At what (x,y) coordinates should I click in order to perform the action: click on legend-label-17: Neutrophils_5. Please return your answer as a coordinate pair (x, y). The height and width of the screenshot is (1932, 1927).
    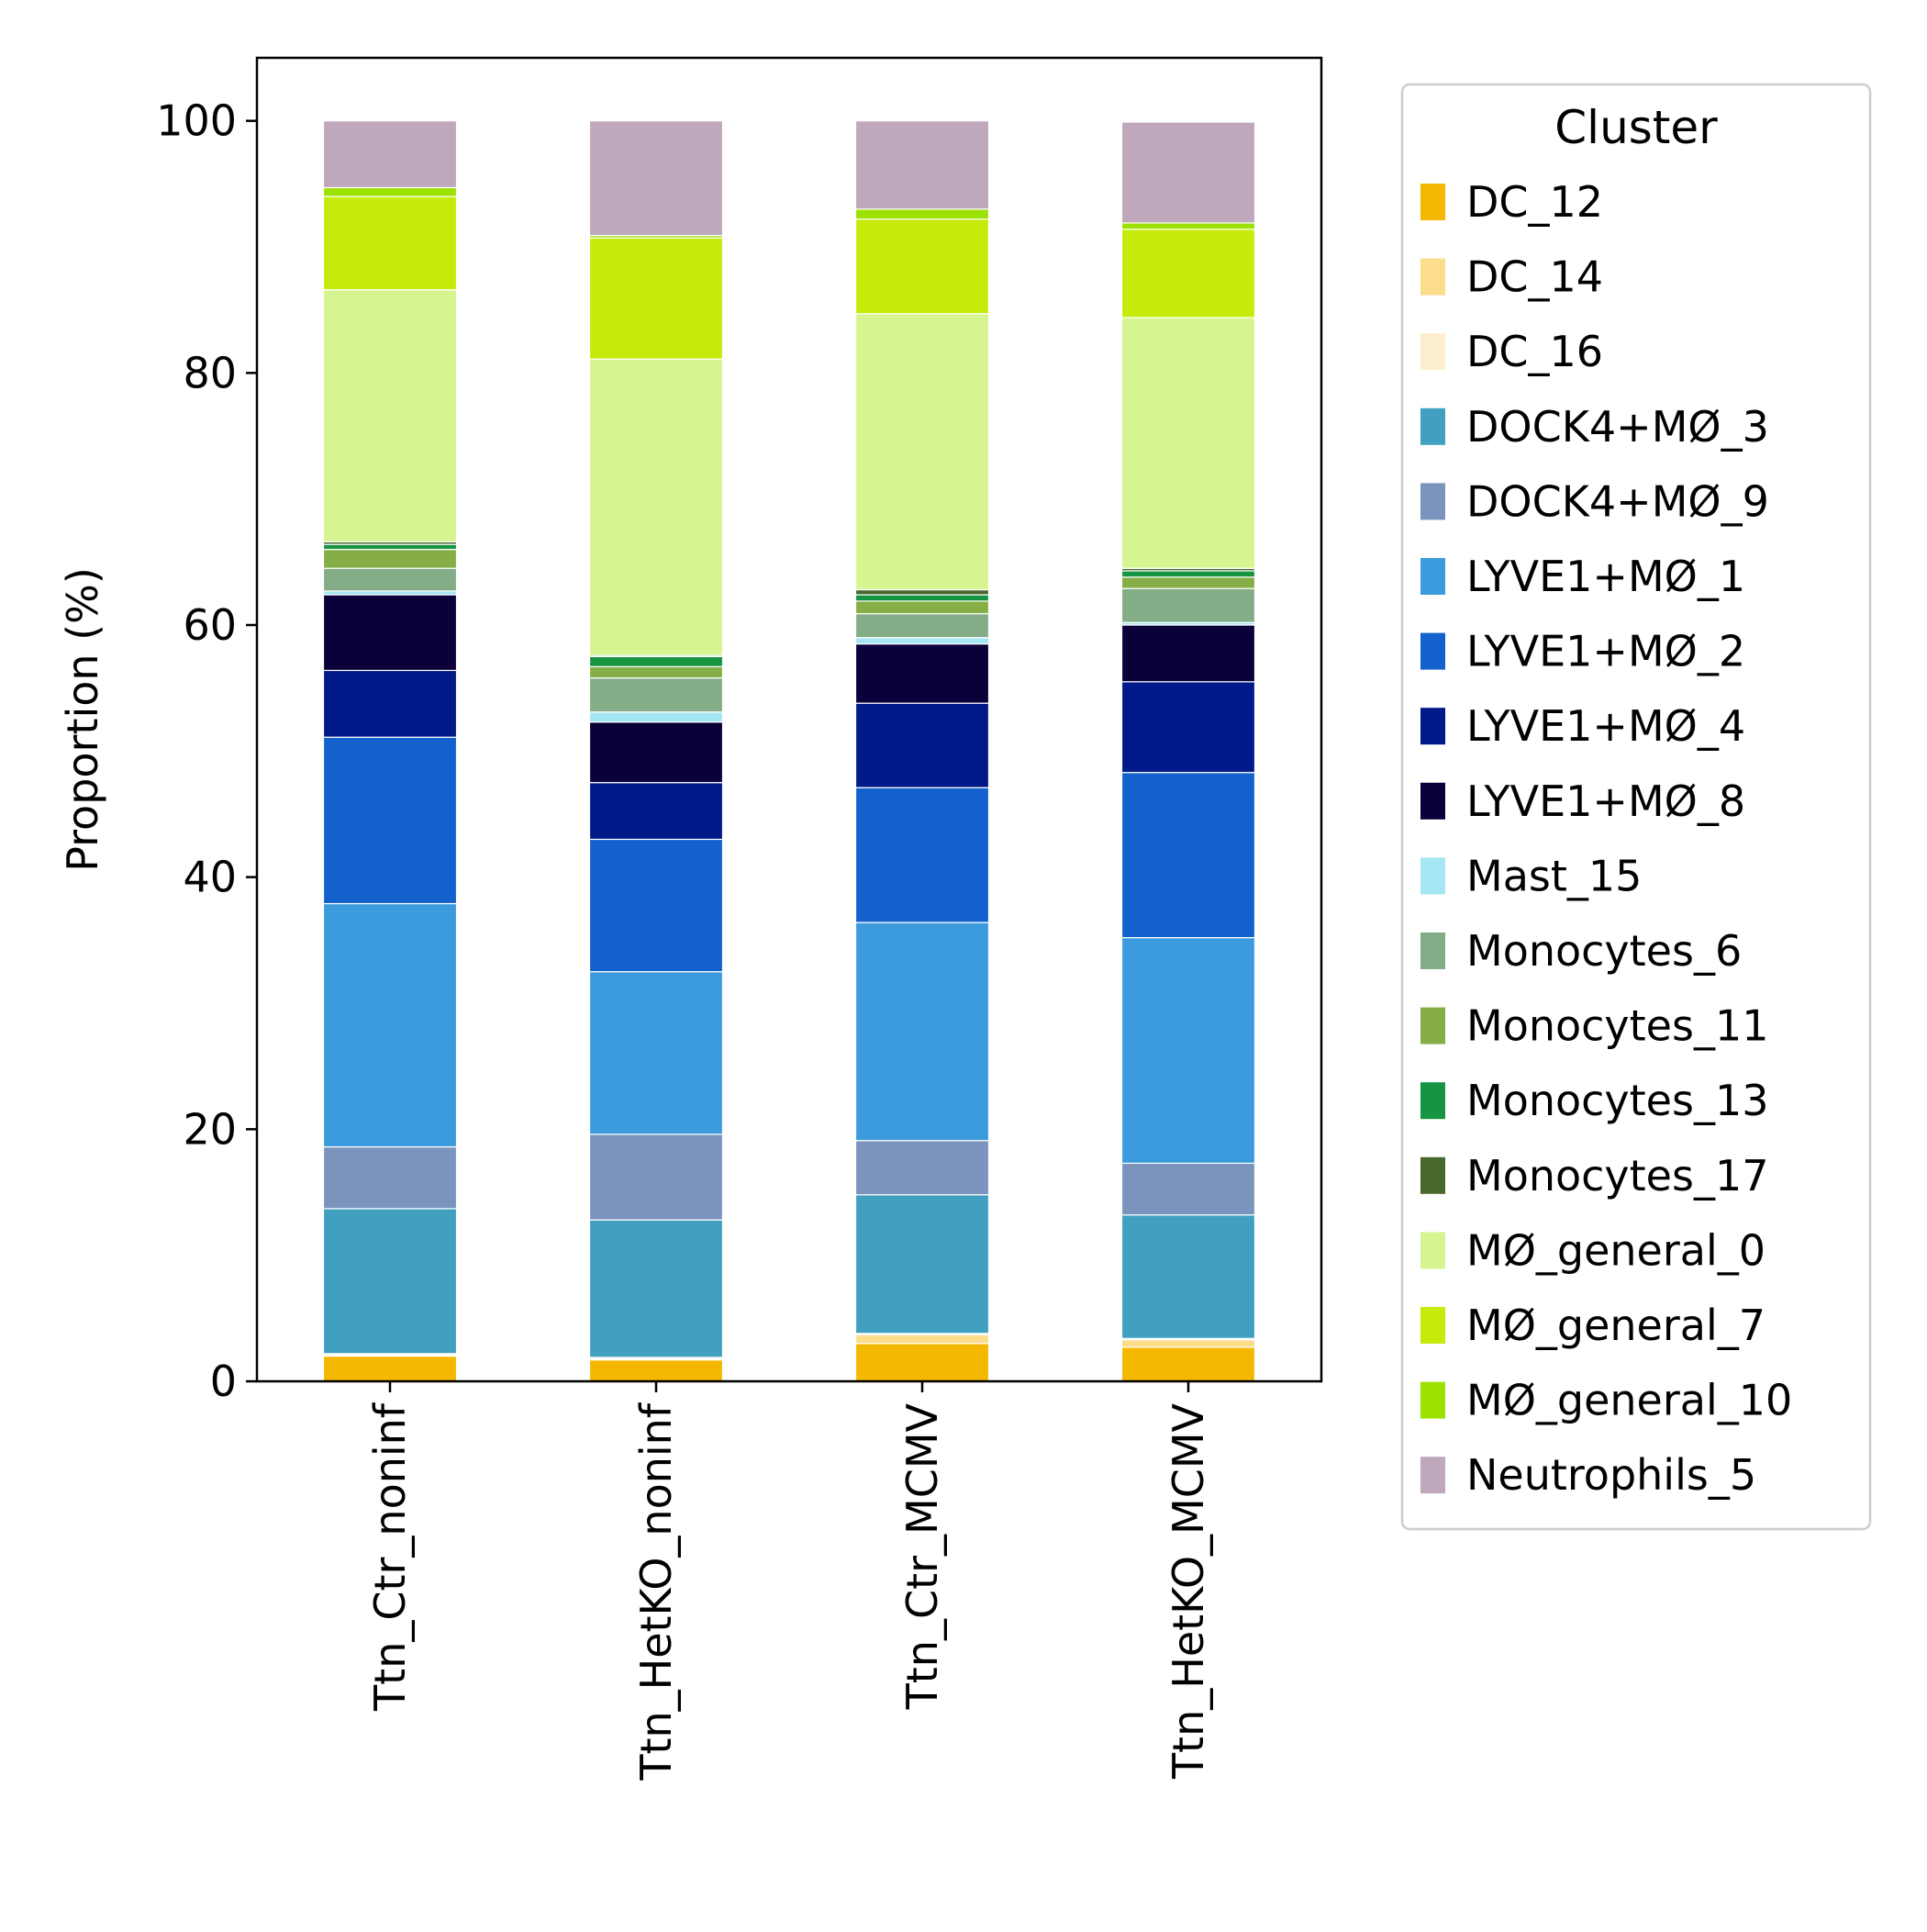
    Looking at the image, I should click on (1611, 1475).